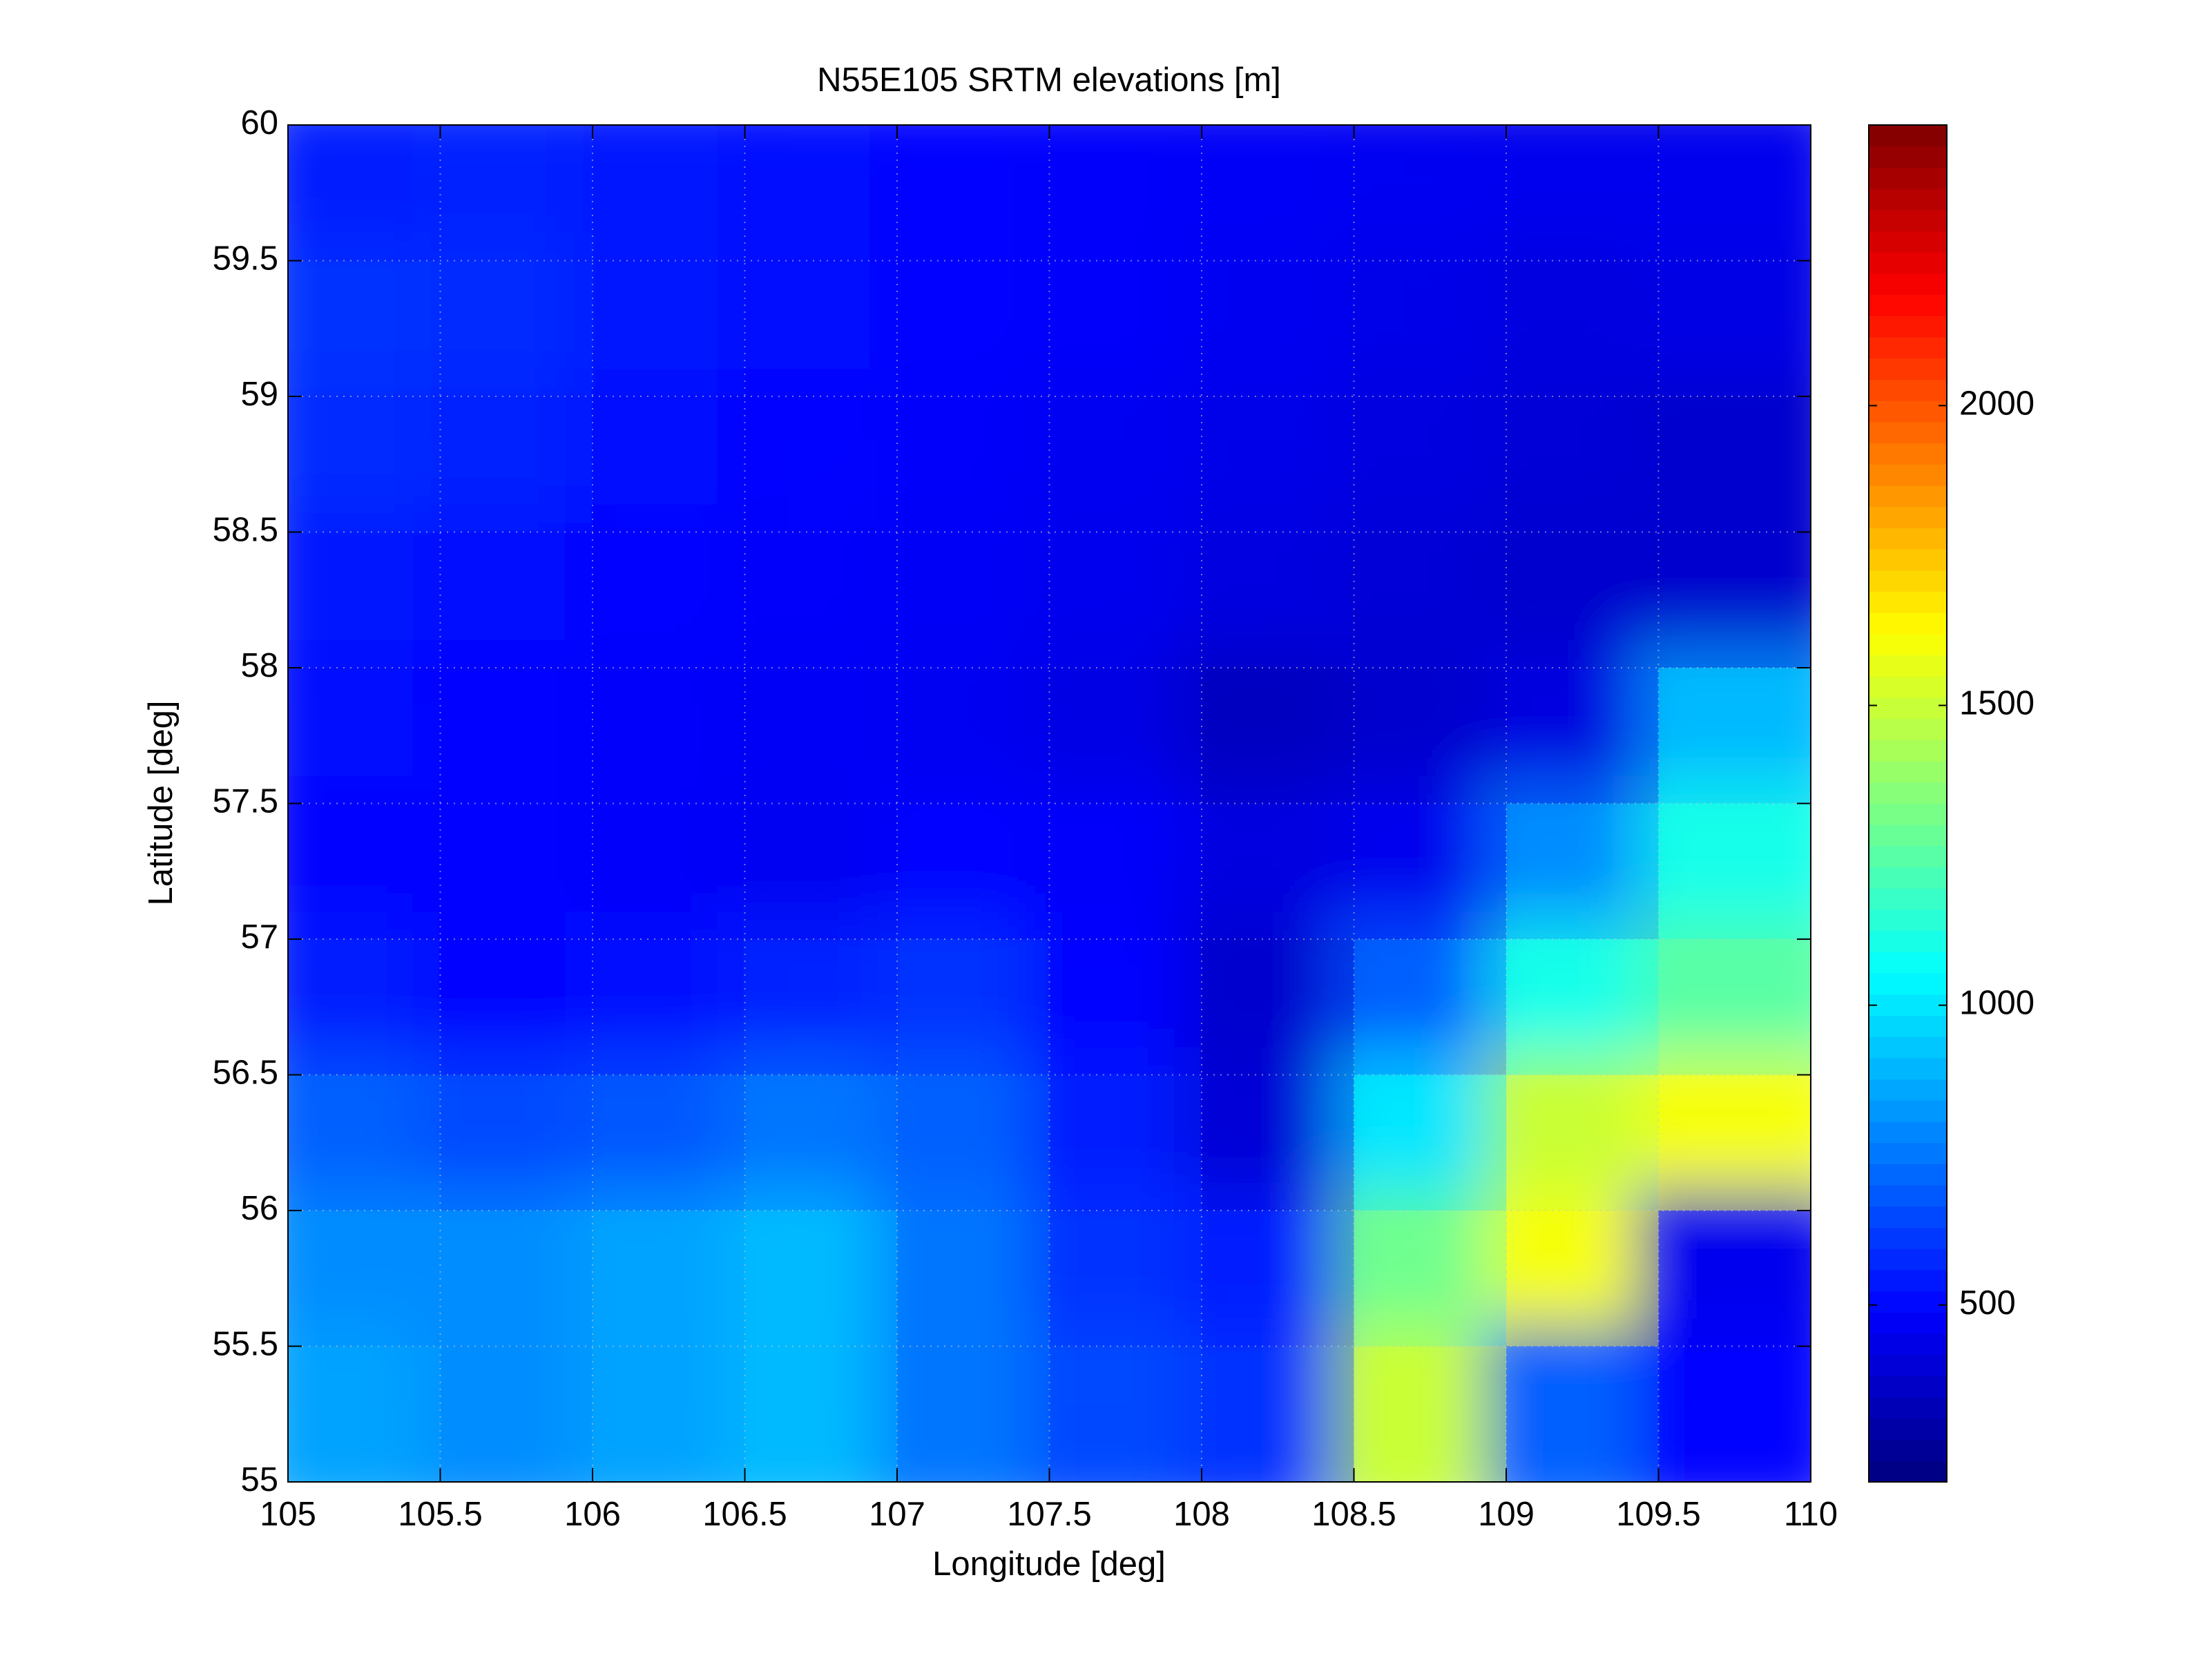 This screenshot has height=1658, width=2212. What do you see at coordinates (1049, 1564) in the screenshot?
I see `x-axis-label: Longitude [deg]` at bounding box center [1049, 1564].